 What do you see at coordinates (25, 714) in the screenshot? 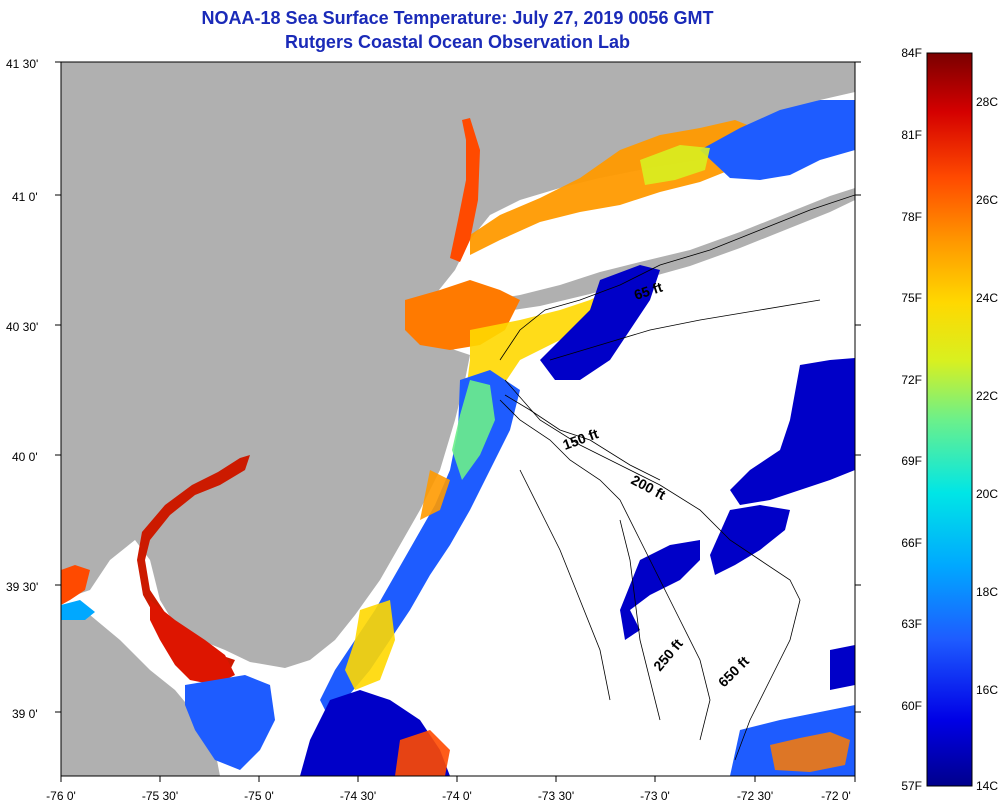
I see `lat-tick-label: 39 0'` at bounding box center [25, 714].